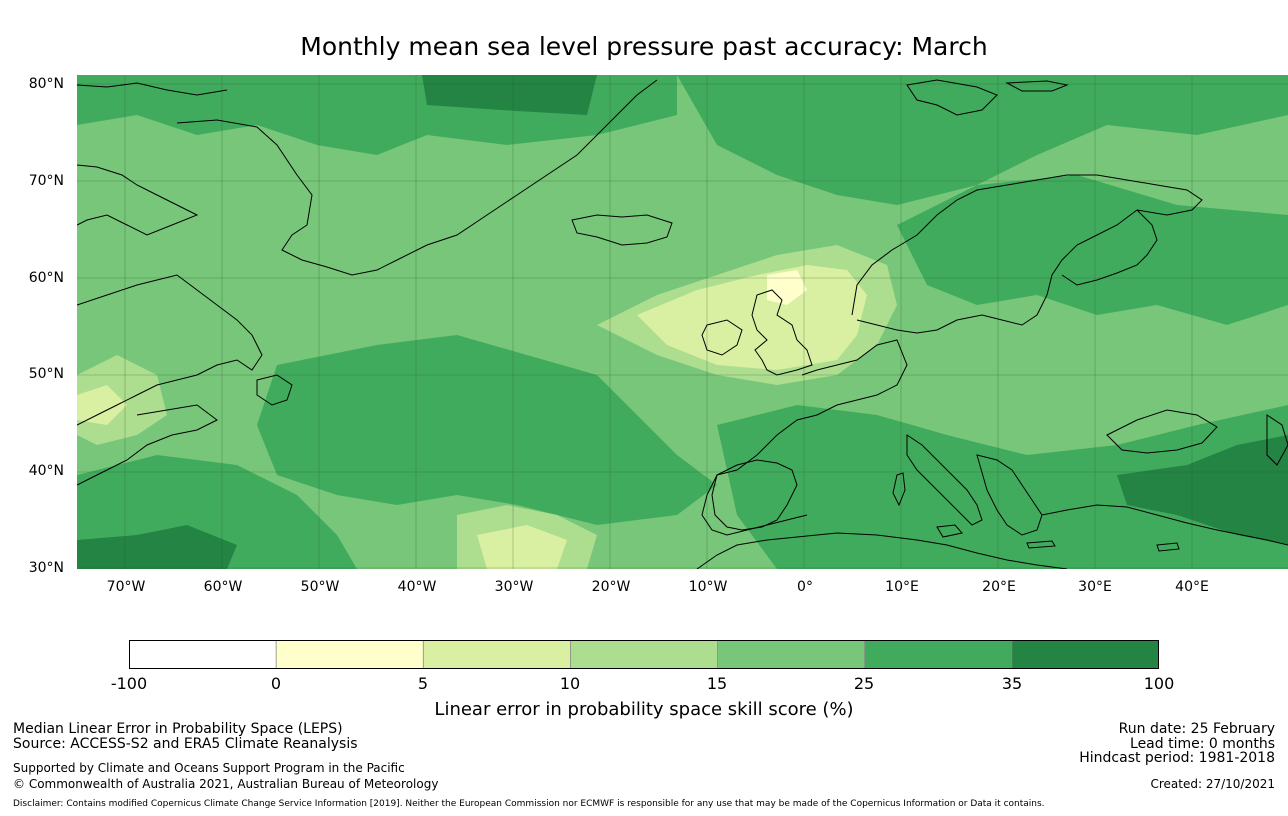 The image size is (1288, 816). What do you see at coordinates (805, 587) in the screenshot?
I see `lon-label-0: 0°` at bounding box center [805, 587].